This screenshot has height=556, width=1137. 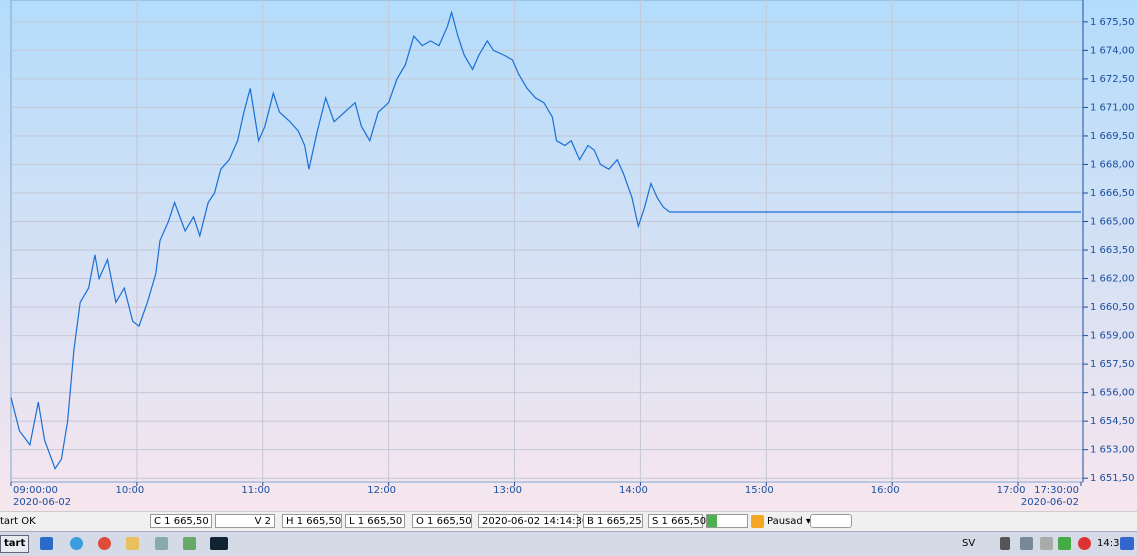 What do you see at coordinates (1112, 50) in the screenshot?
I see `y-tick-label: 1 674,00` at bounding box center [1112, 50].